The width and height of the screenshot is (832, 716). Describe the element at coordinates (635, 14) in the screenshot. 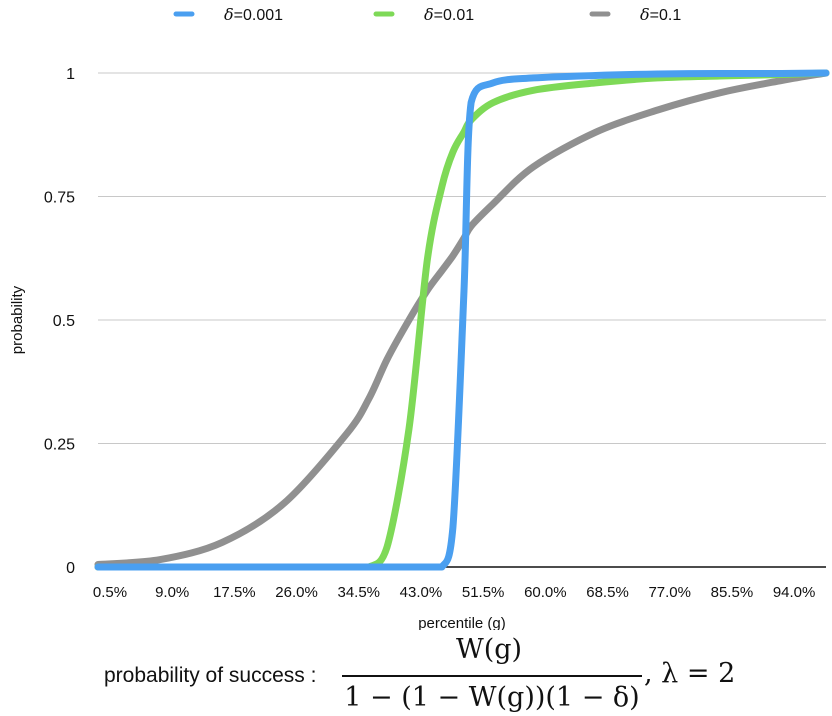

I see `legend-item-2: δ=0.1` at that location.